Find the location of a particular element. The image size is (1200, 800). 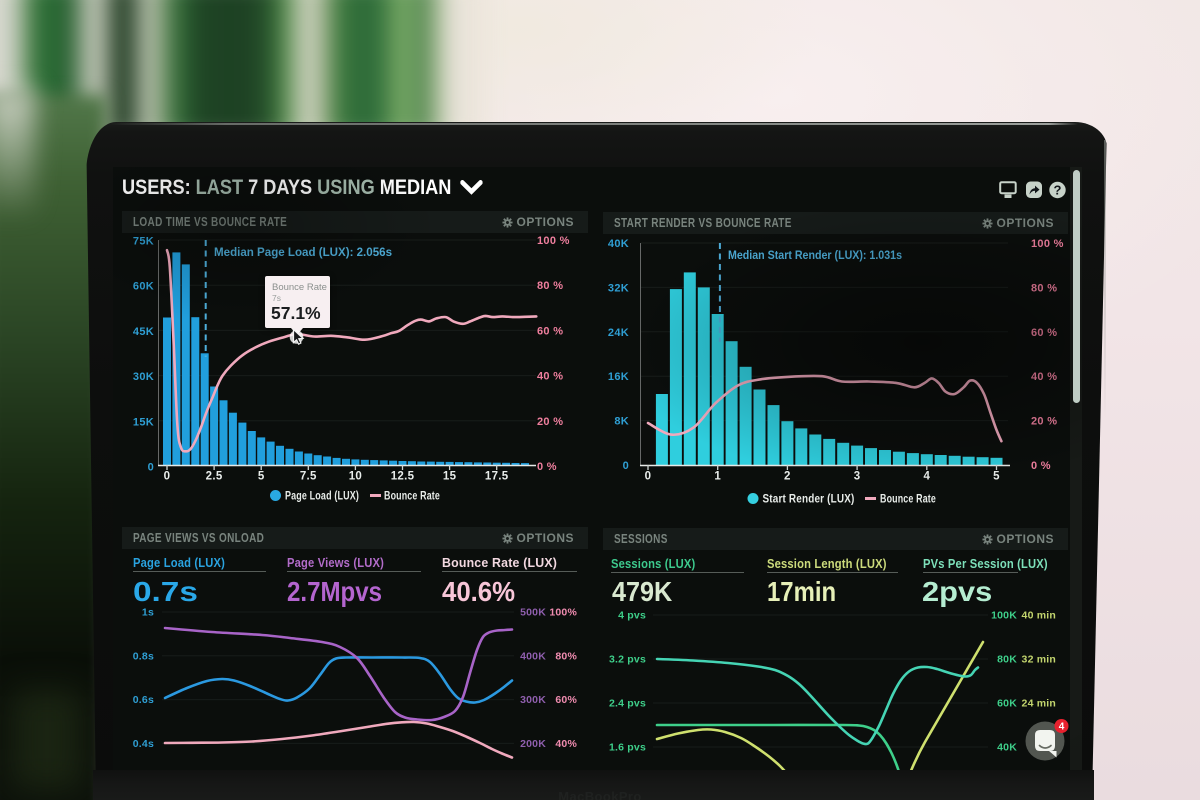

svg-text: 16K is located at coordinates (618, 377).